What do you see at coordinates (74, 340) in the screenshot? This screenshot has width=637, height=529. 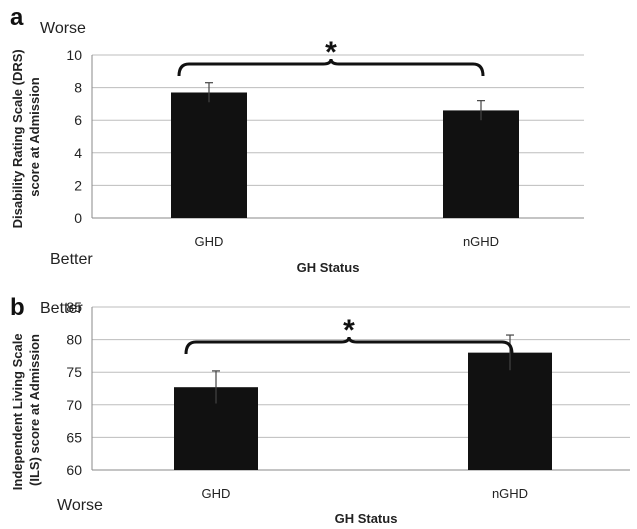 I see `panel-b-y-tick-label: 80` at bounding box center [74, 340].